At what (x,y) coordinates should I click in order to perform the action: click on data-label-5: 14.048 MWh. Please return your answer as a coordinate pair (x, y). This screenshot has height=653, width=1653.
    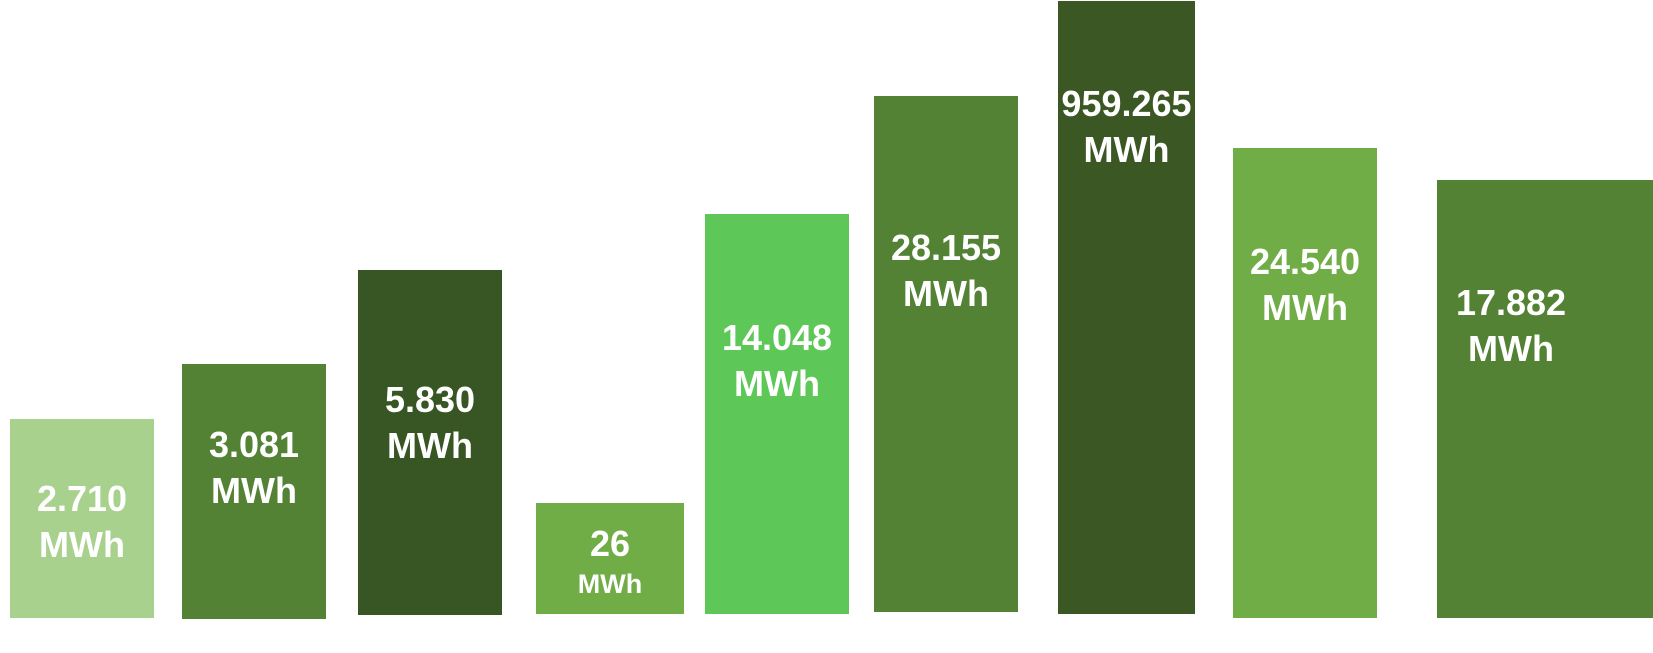
    Looking at the image, I should click on (777, 361).